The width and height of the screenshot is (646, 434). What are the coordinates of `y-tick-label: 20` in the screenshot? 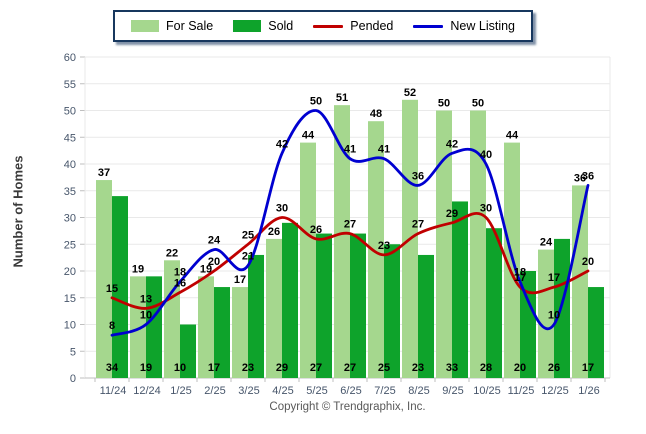 It's located at (70, 272).